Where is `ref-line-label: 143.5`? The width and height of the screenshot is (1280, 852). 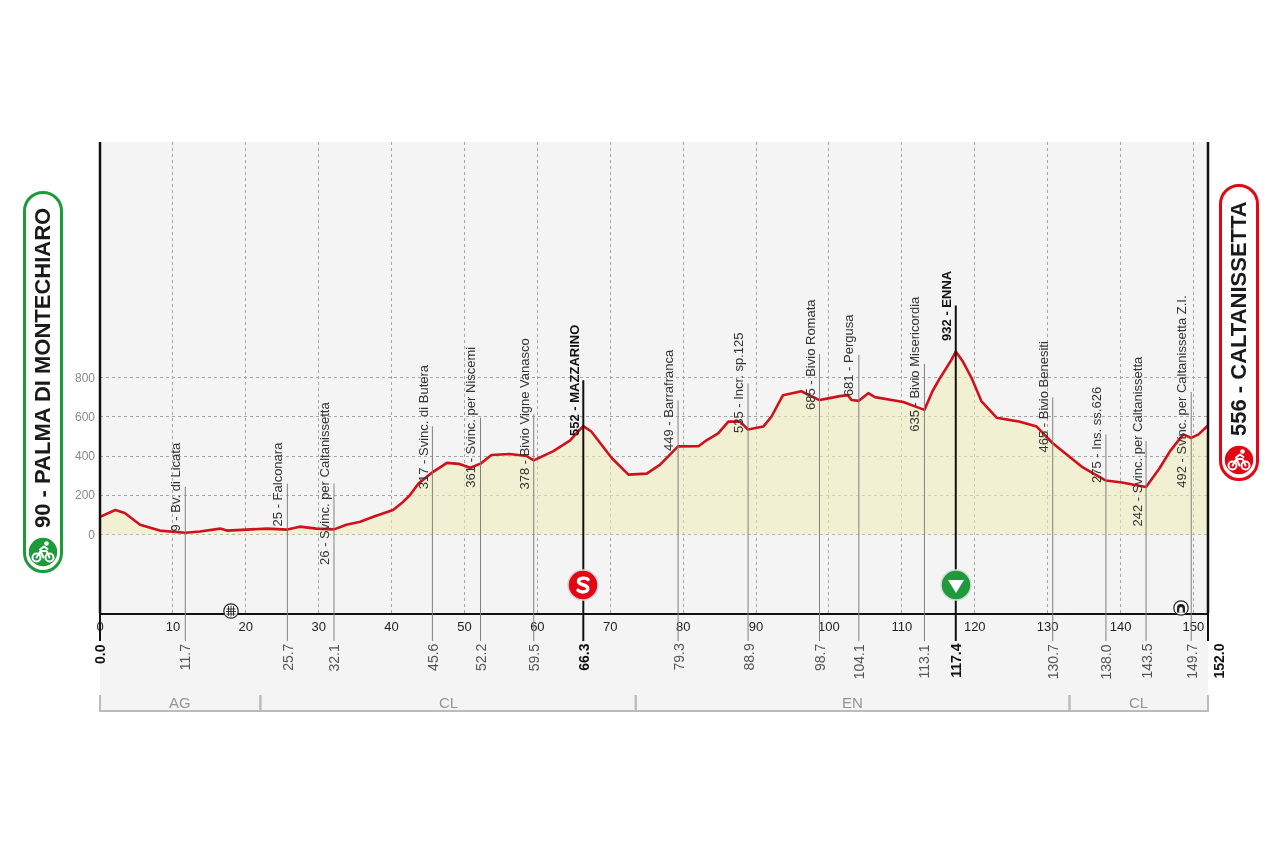 ref-line-label: 143.5 is located at coordinates (1146, 661).